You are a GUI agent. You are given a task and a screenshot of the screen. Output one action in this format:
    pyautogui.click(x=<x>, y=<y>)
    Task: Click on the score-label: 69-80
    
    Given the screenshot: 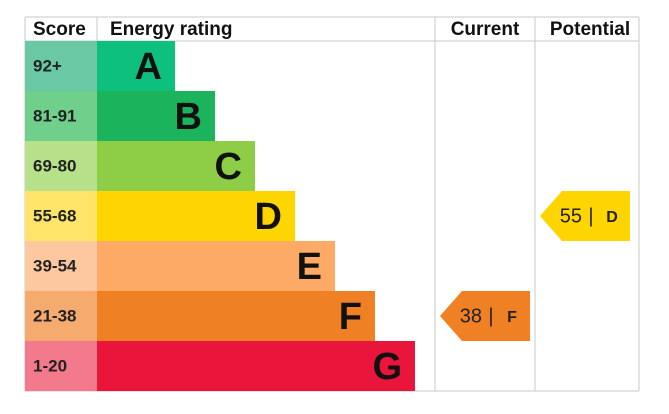 What is the action you would take?
    pyautogui.click(x=54, y=165)
    